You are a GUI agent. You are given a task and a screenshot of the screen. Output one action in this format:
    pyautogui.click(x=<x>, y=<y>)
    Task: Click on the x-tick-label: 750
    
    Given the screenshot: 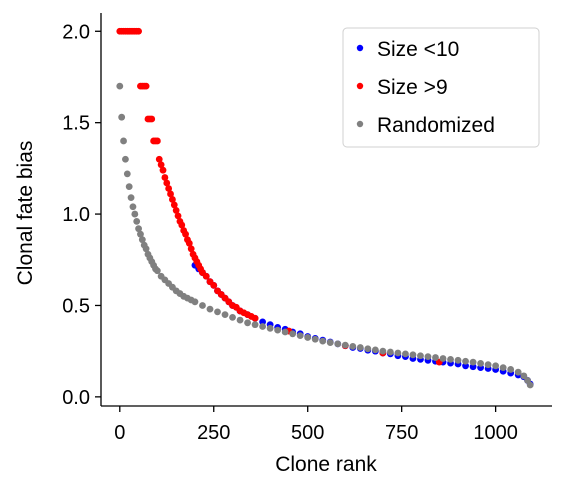 What is the action you would take?
    pyautogui.click(x=401, y=433)
    